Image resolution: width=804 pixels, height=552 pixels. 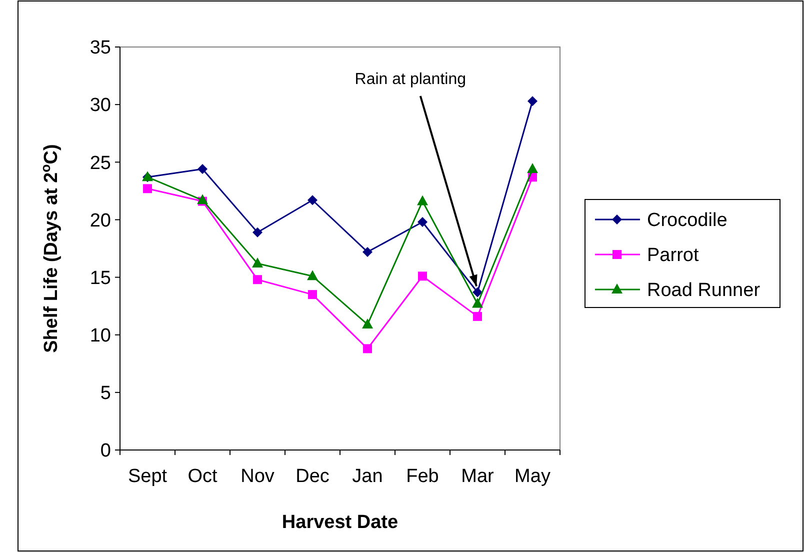 I want to click on legend-label: Road Runner, so click(x=704, y=291).